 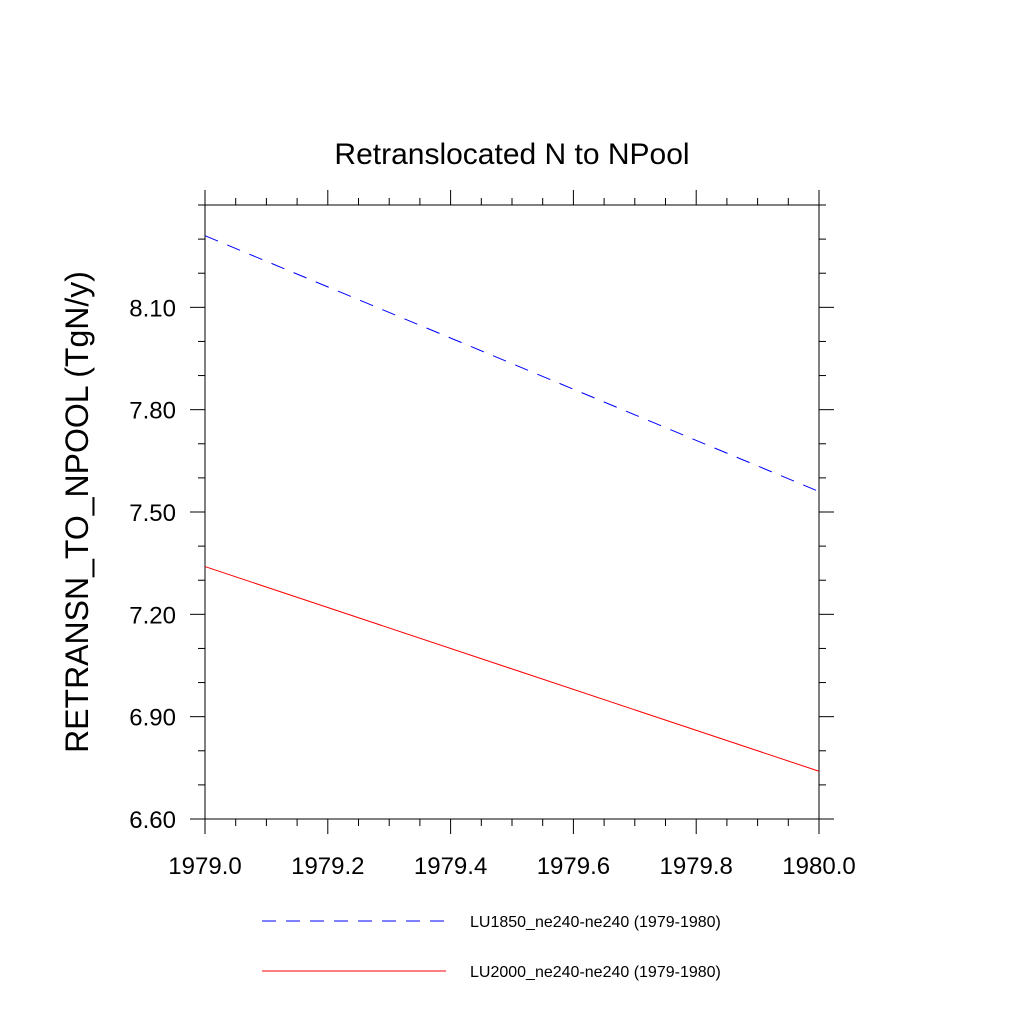 I want to click on legend-label-2: LU2000_ne240-ne240 (1979-1980), so click(x=595, y=972).